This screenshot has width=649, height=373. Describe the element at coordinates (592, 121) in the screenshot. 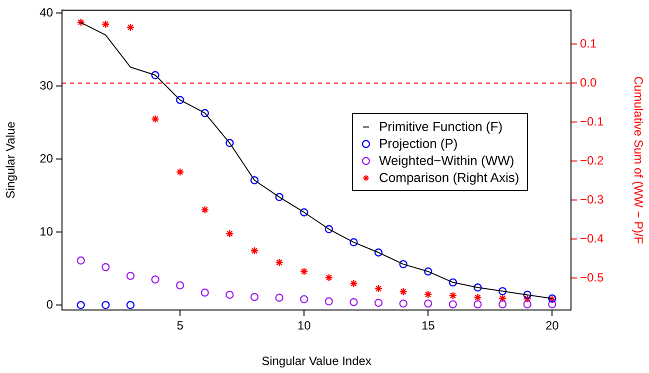

I see `y2-tick-label: −0.1` at that location.